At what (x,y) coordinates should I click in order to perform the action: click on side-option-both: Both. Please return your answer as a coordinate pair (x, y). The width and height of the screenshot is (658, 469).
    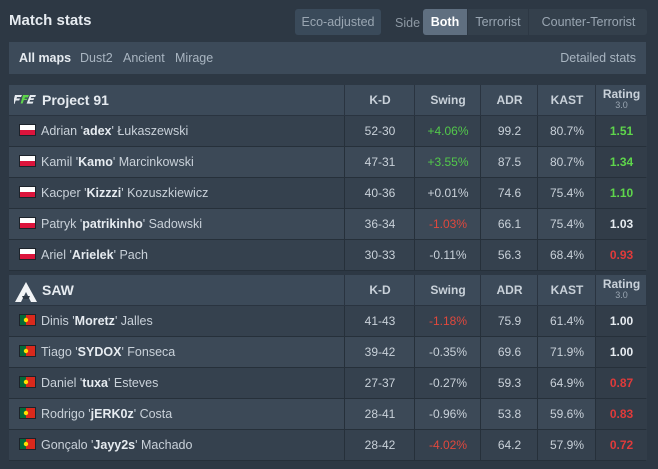
    Looking at the image, I should click on (445, 22).